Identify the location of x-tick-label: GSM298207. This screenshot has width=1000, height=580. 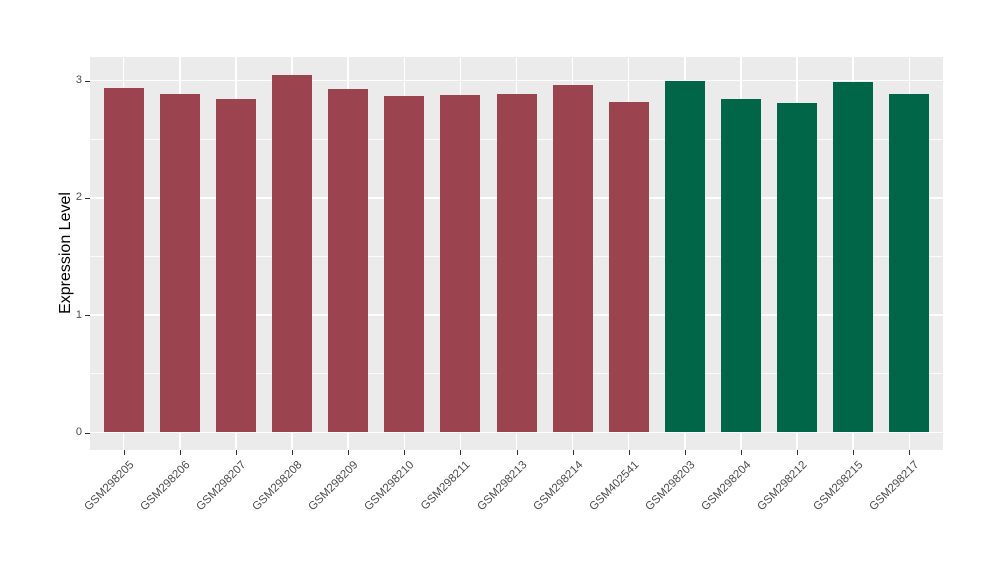
(221, 486).